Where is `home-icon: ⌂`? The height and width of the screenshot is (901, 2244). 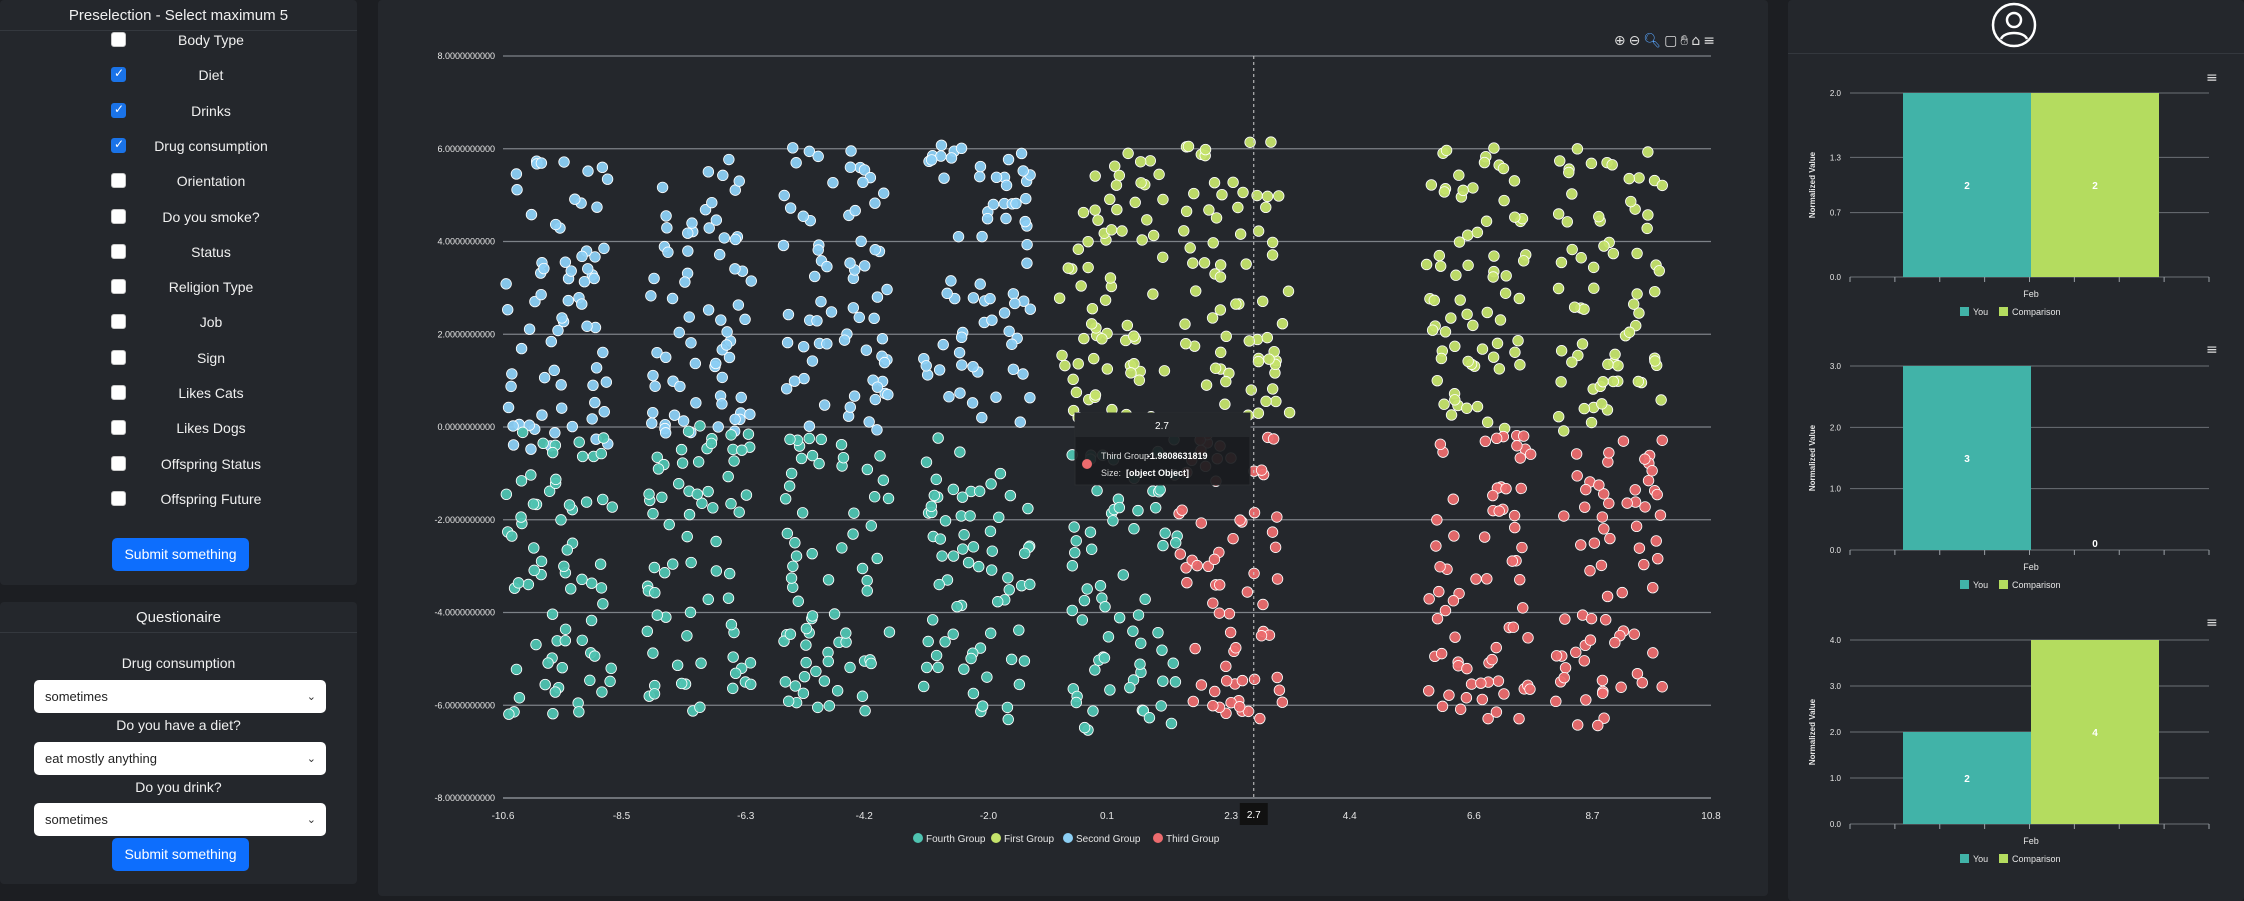
home-icon: ⌂ is located at coordinates (1696, 41).